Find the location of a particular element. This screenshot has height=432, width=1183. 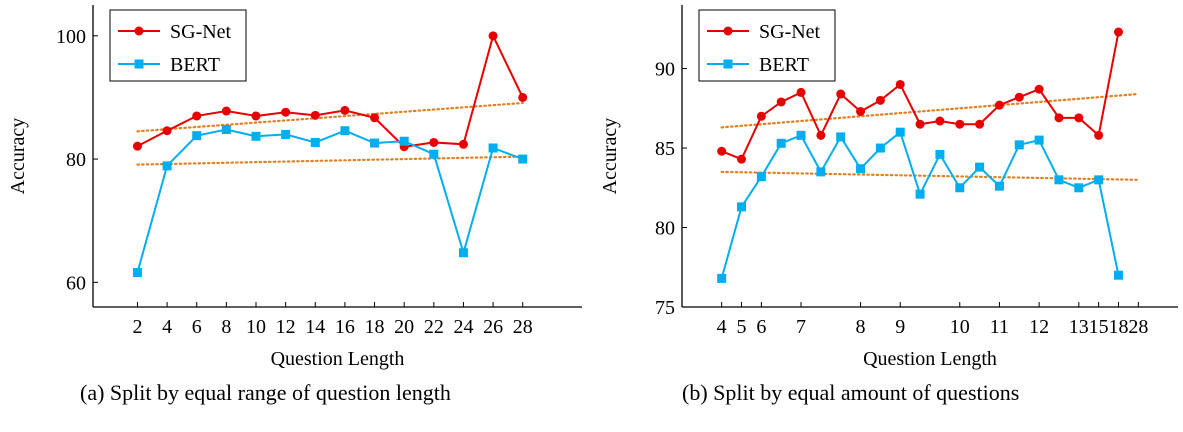

x-tick-label: 15 is located at coordinates (1099, 327).